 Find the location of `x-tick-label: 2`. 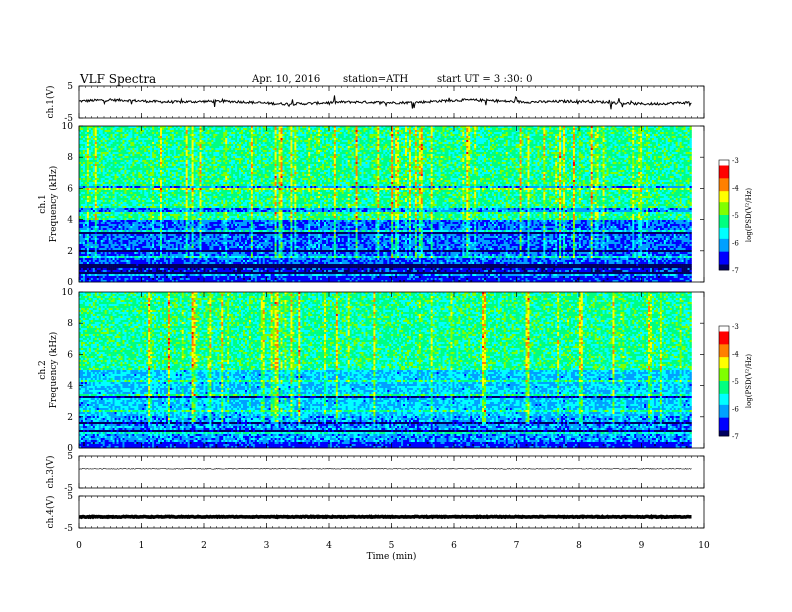

x-tick-label: 2 is located at coordinates (204, 546).